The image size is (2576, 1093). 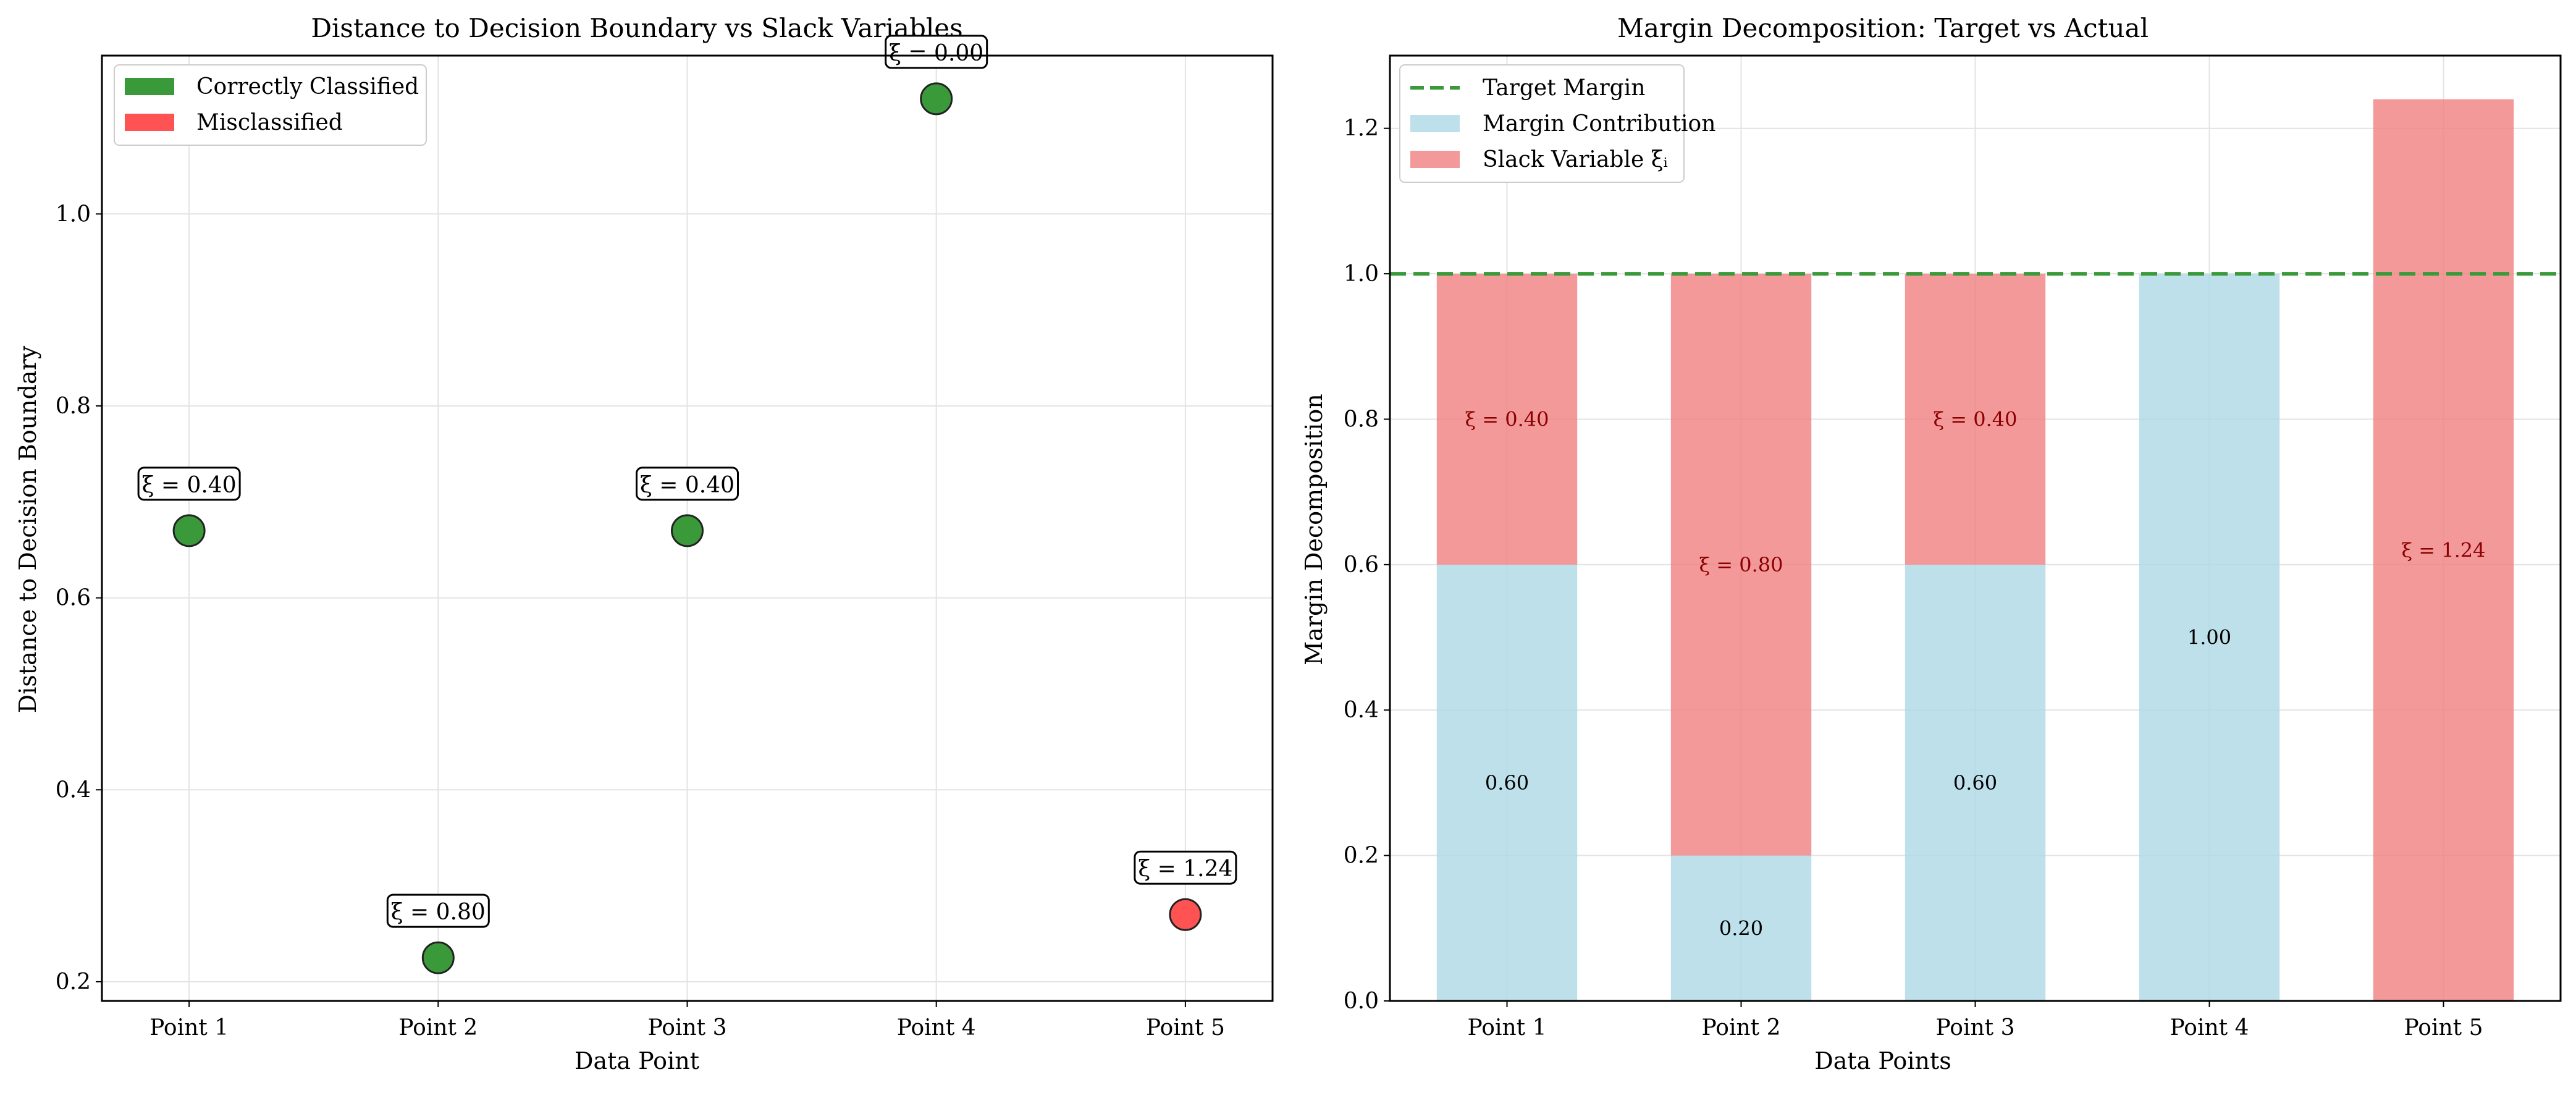 I want to click on left-x-tick-label: Point 4, so click(x=936, y=1028).